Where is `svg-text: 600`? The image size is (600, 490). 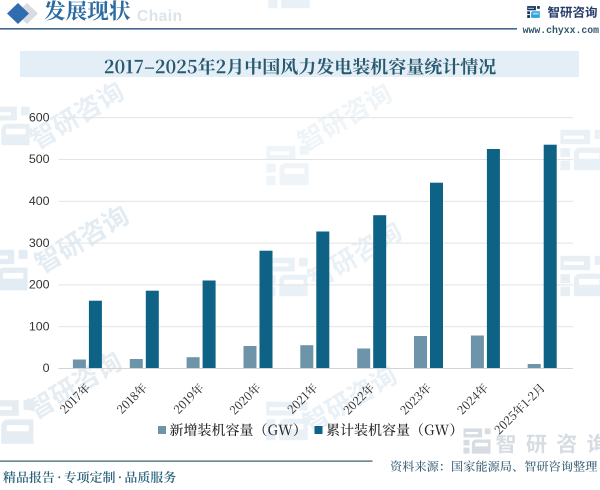 svg-text: 600 is located at coordinates (39, 117).